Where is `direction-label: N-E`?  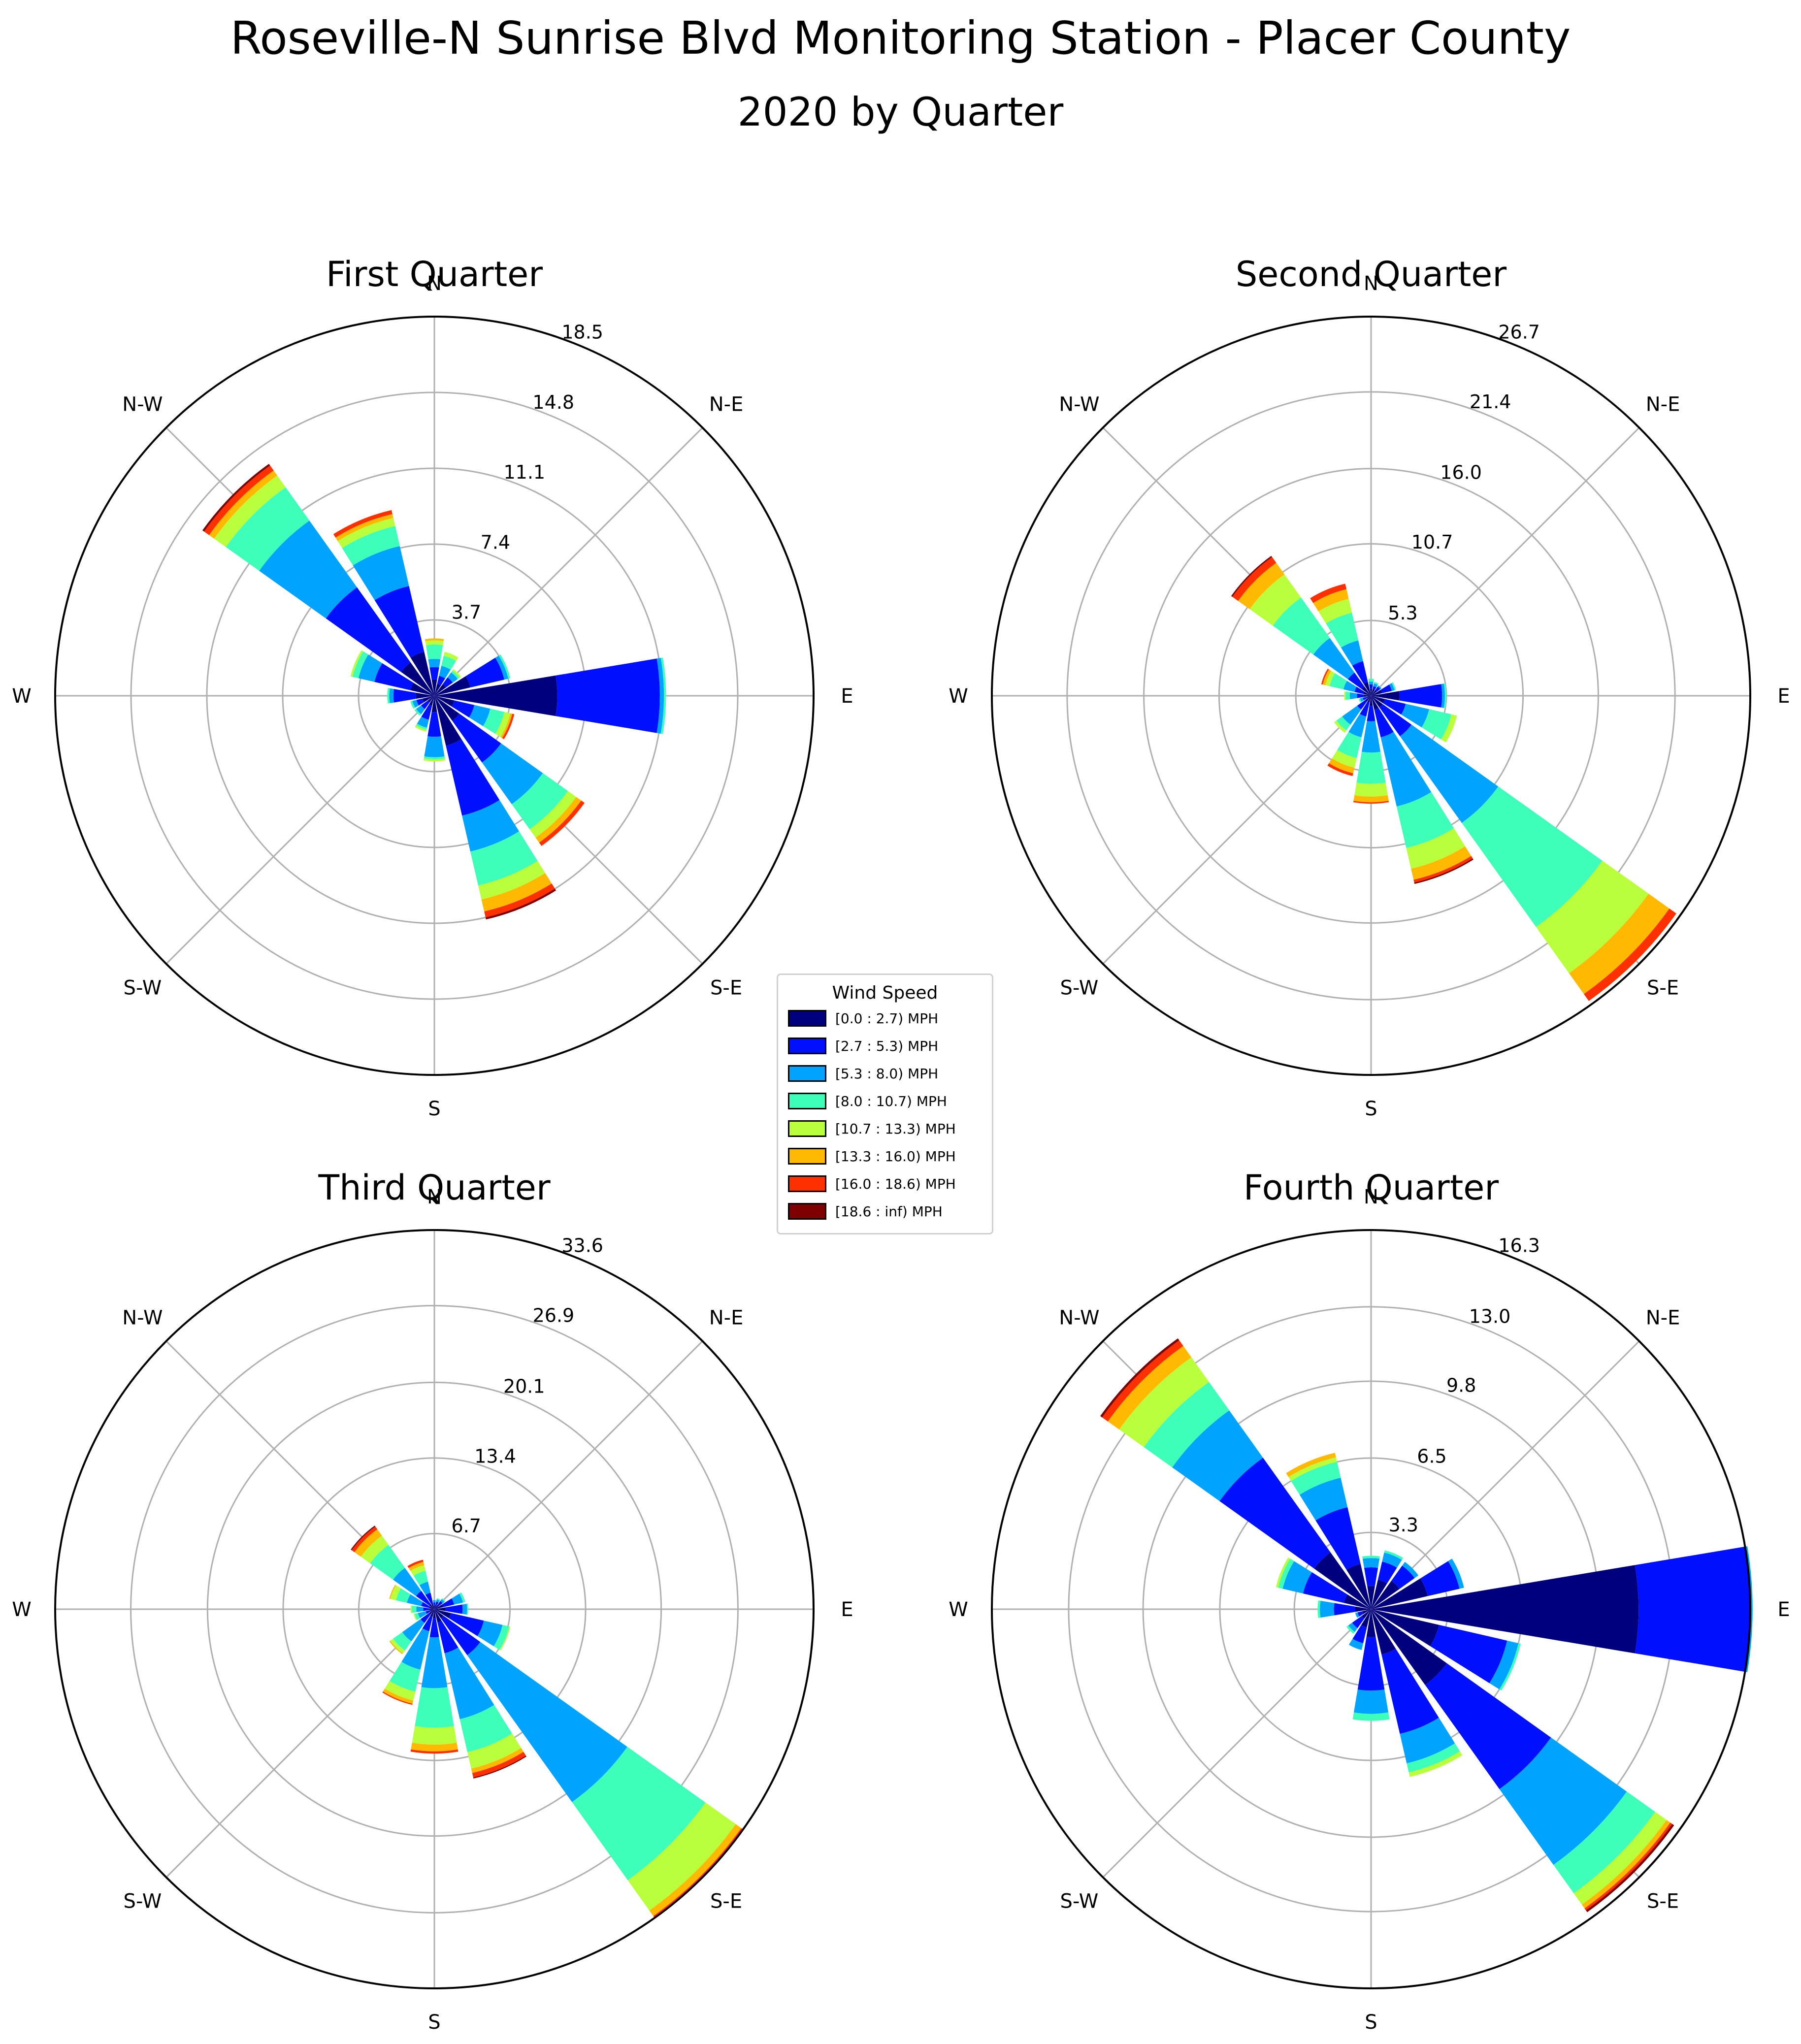
direction-label: N-E is located at coordinates (726, 404).